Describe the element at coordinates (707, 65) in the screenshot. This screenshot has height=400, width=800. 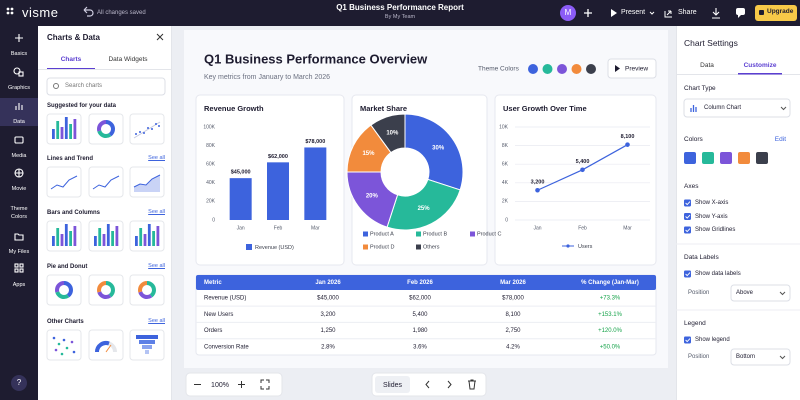
I see `tab: Data` at that location.